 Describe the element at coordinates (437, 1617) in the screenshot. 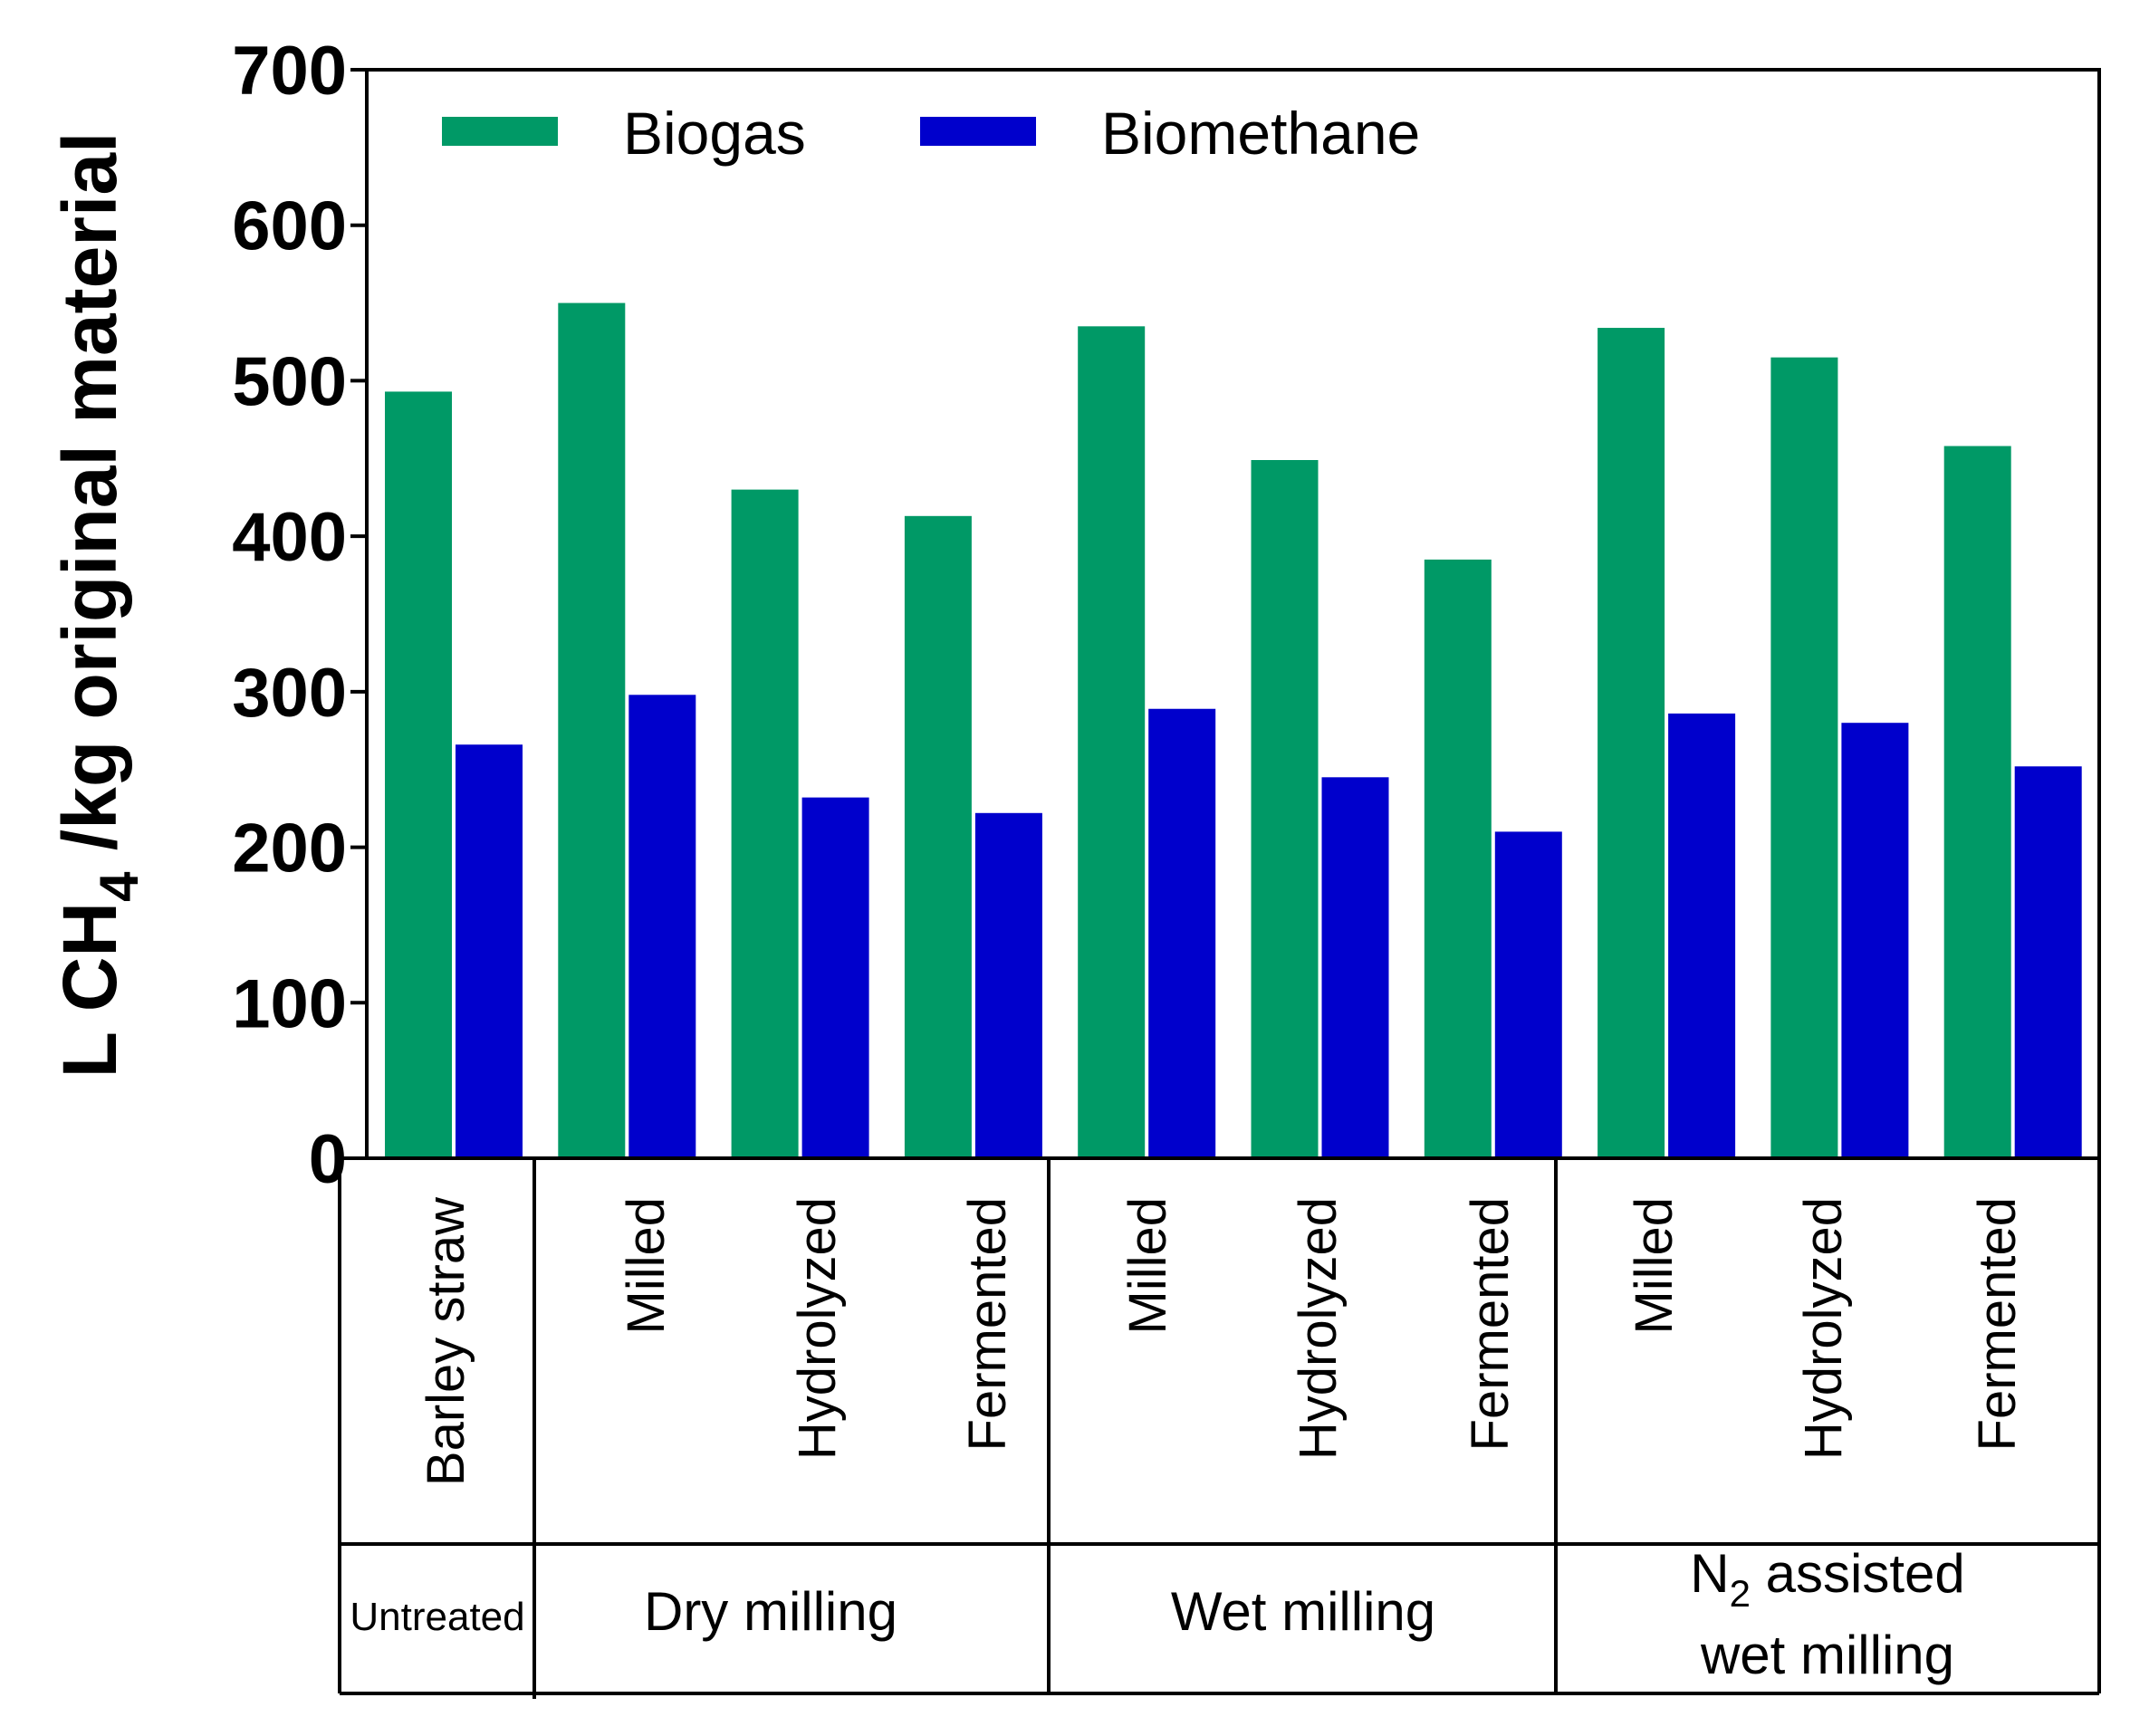

I see `group-label: Untreated` at that location.